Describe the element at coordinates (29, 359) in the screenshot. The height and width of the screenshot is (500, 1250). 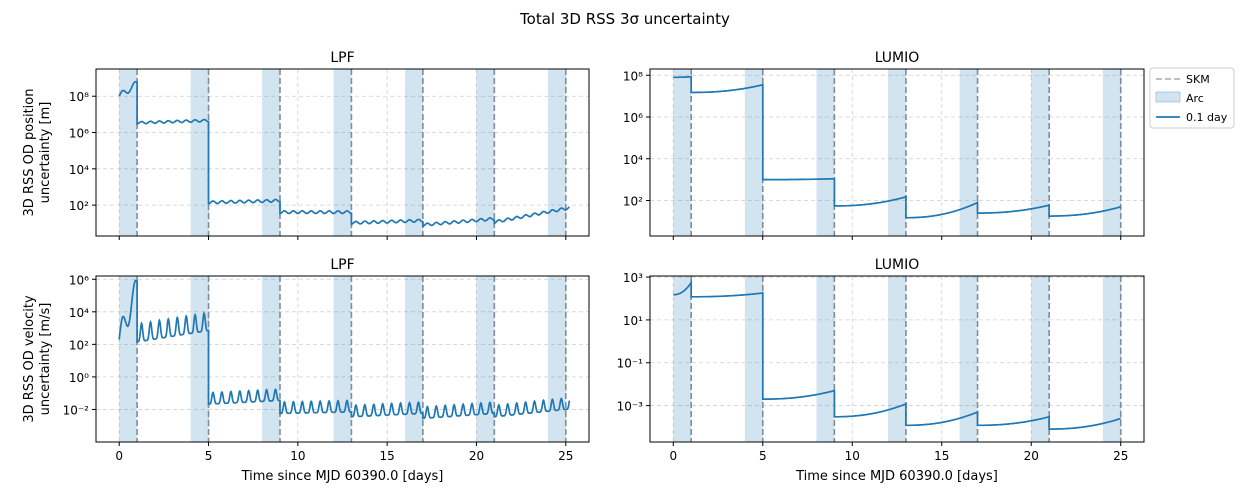
I see `y-axis-label: 3D RSS OD velocity` at that location.